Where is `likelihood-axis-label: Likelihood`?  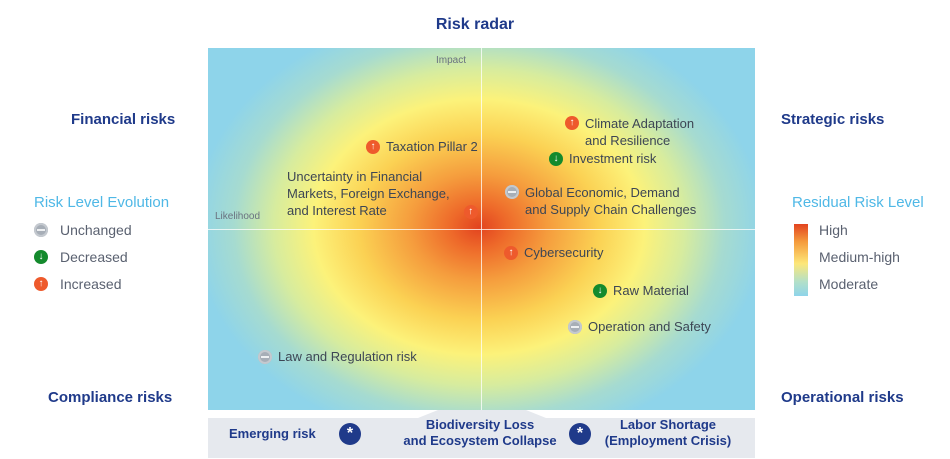
likelihood-axis-label: Likelihood is located at coordinates (238, 216).